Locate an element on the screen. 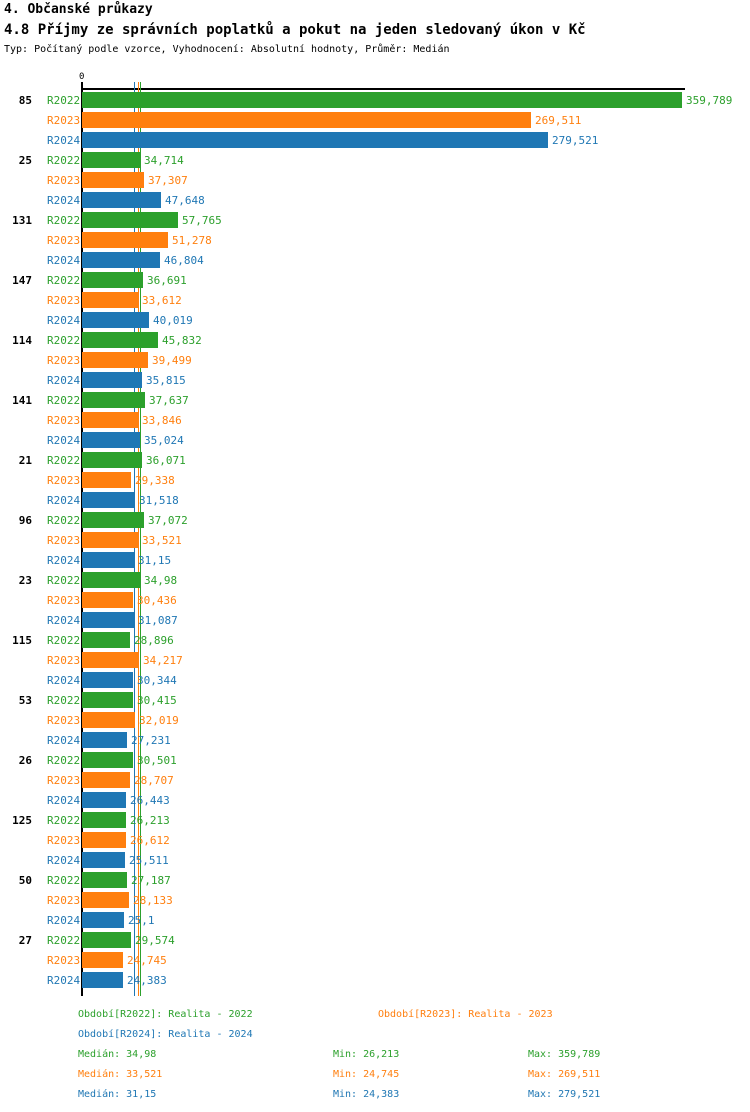  bar-value-label: 39,499 is located at coordinates (172, 360).